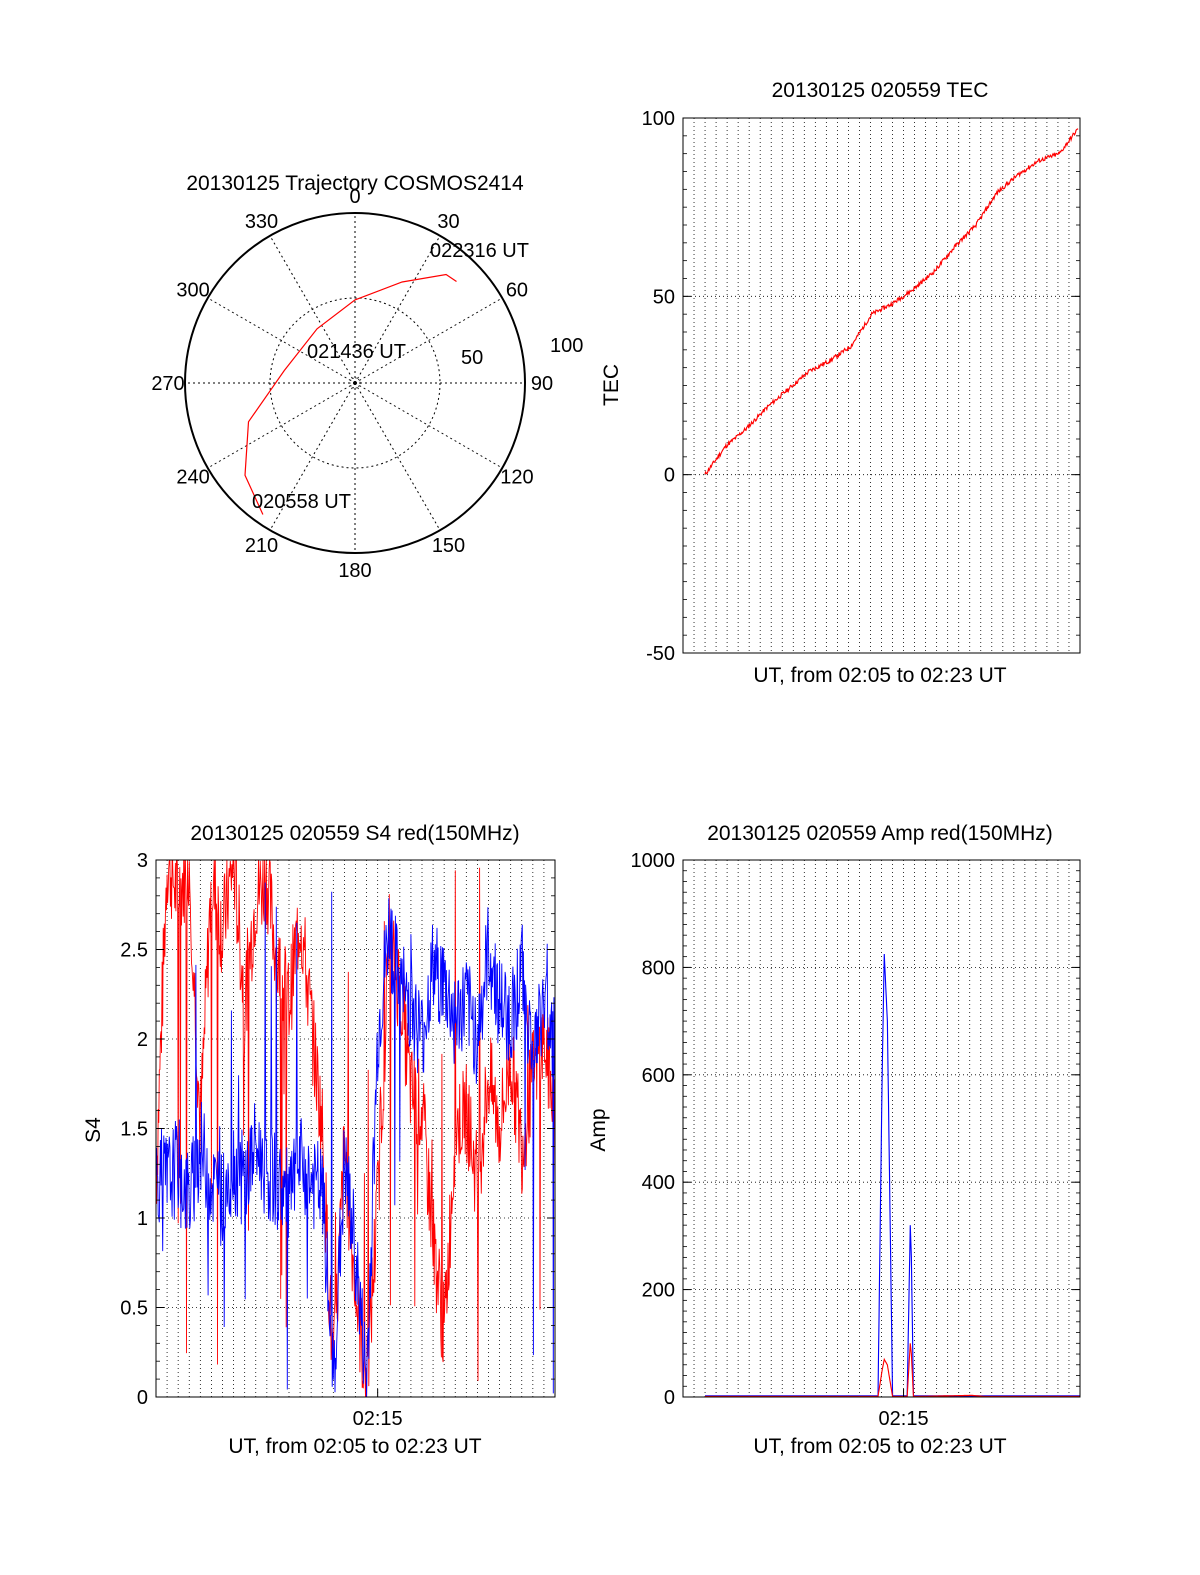  I want to click on y-tick-label: 200, so click(658, 1291).